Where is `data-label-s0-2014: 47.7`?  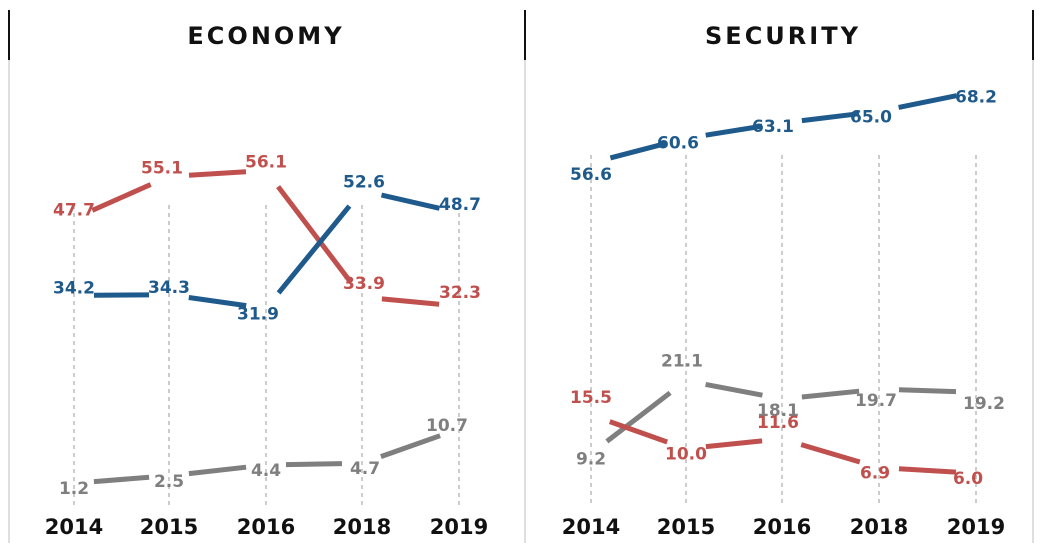
data-label-s0-2014: 47.7 is located at coordinates (74, 211).